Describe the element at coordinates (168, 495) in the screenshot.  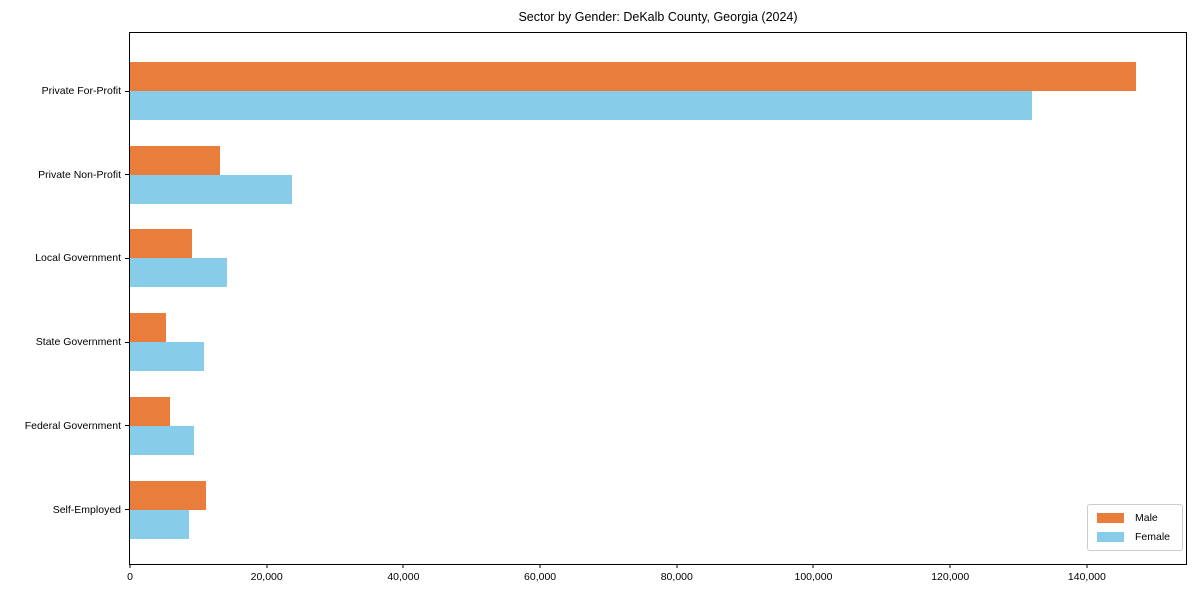
I see `male-bar-self-employed` at that location.